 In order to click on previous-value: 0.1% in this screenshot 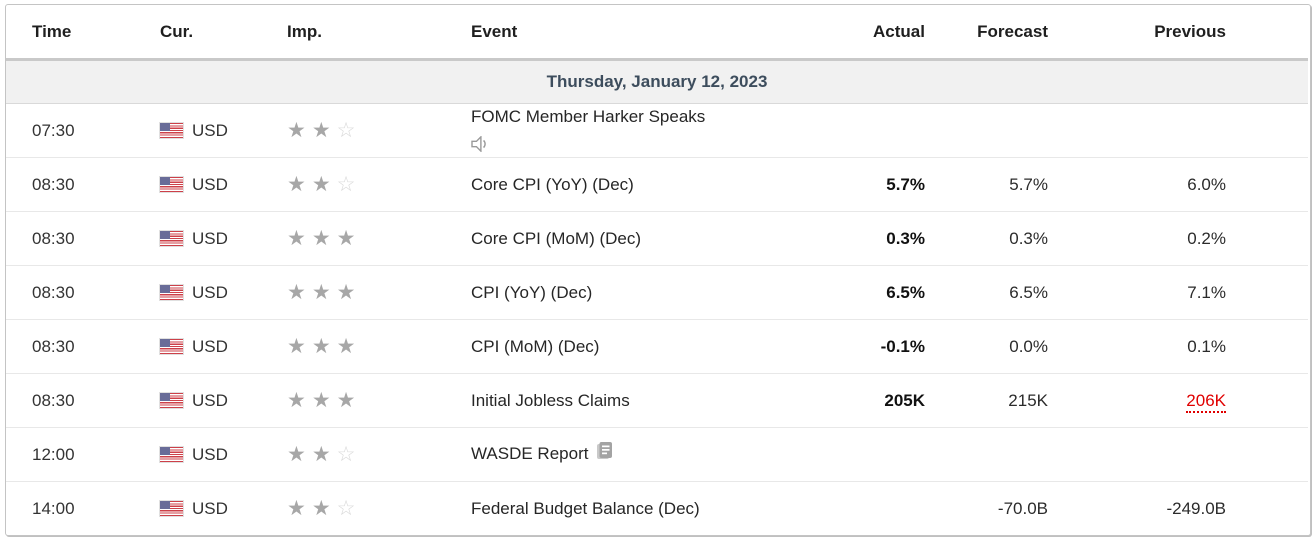, I will do `click(1182, 346)`.